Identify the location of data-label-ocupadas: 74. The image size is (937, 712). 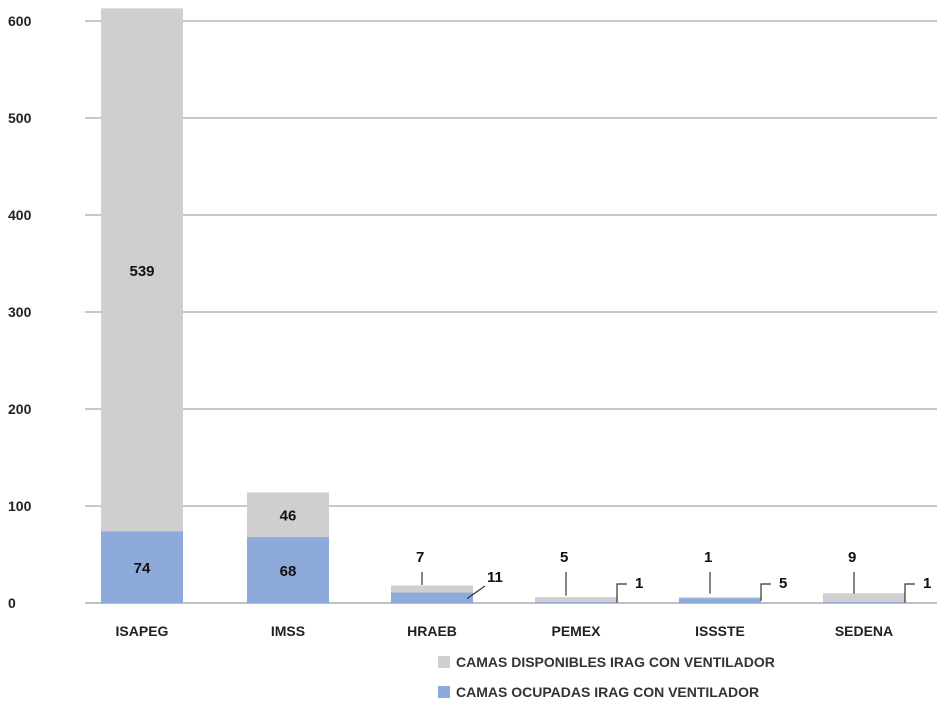
(142, 568).